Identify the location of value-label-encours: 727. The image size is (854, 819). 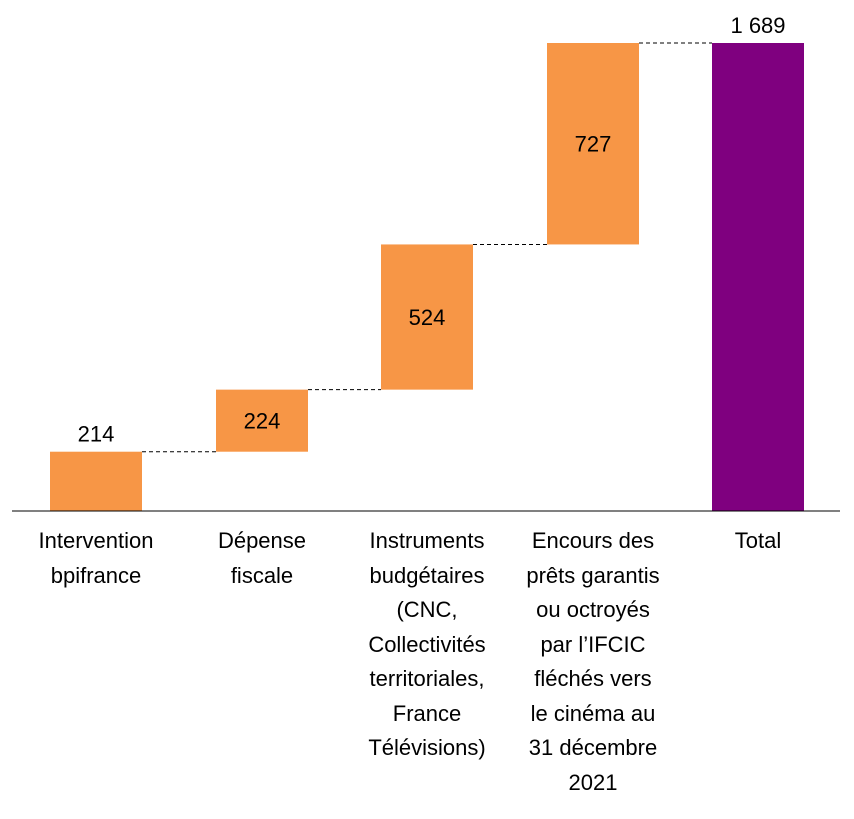
(593, 144).